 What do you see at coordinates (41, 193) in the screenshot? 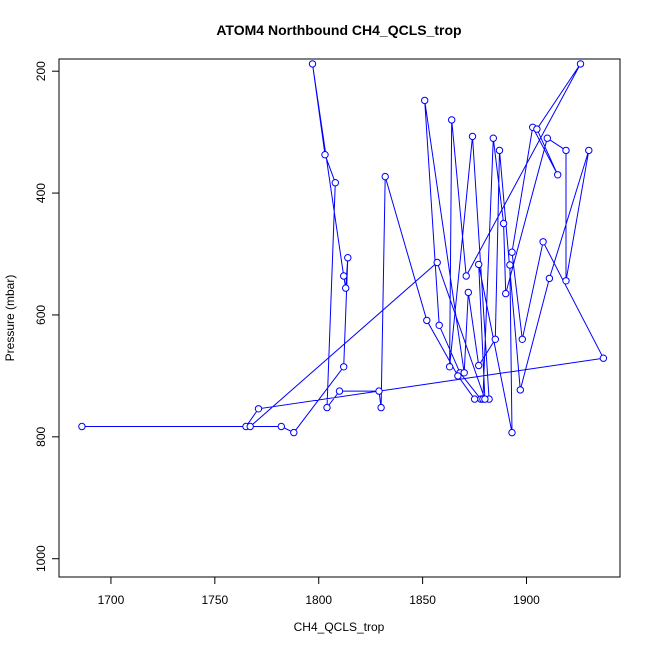
I see `y-tick-label: 400` at bounding box center [41, 193].